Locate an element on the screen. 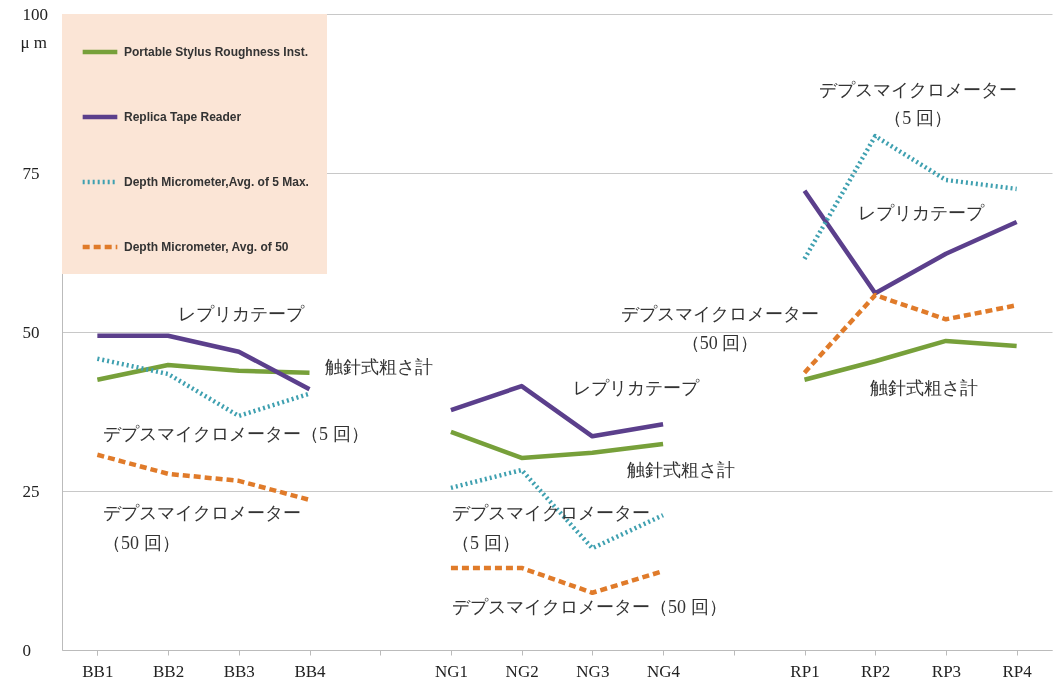  x-tick-label: NG3 is located at coordinates (593, 671).